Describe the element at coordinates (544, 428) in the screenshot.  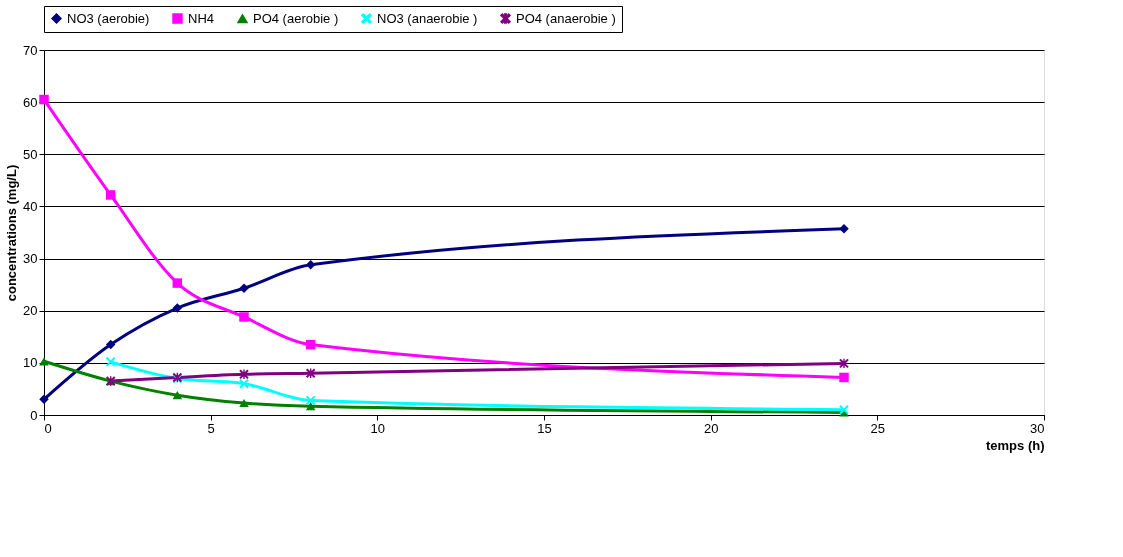
I see `x-tick-label: 15` at that location.